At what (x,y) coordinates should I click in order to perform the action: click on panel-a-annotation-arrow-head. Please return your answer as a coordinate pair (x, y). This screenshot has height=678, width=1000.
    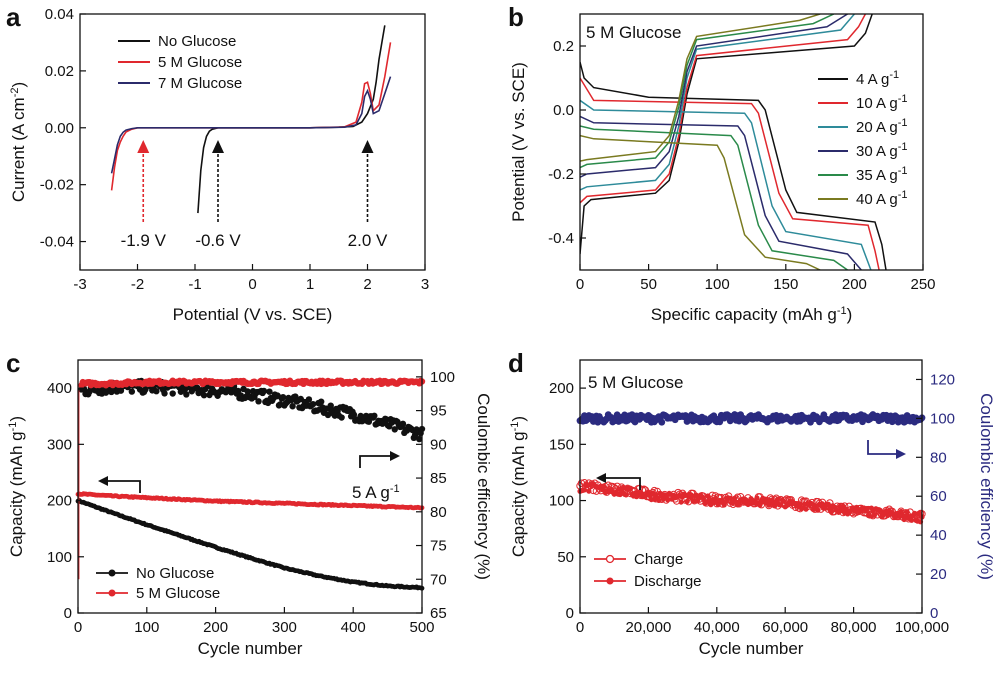
    Looking at the image, I should click on (367, 146).